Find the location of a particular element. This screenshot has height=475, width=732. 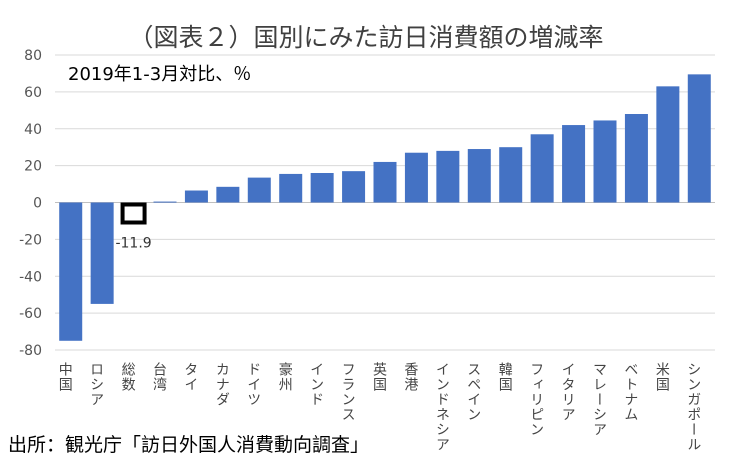

category-label: シンガポール is located at coordinates (693, 407).